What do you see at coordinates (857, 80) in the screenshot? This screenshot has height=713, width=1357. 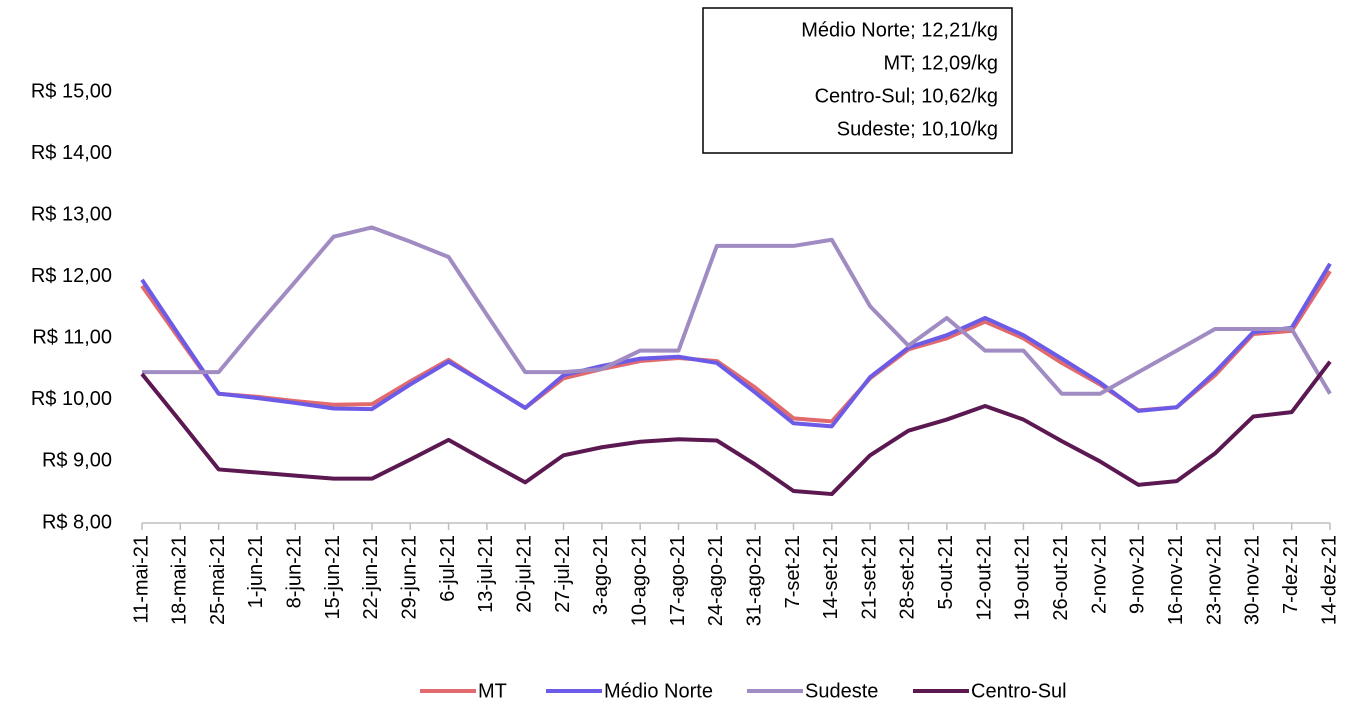 I see `annotation-box` at bounding box center [857, 80].